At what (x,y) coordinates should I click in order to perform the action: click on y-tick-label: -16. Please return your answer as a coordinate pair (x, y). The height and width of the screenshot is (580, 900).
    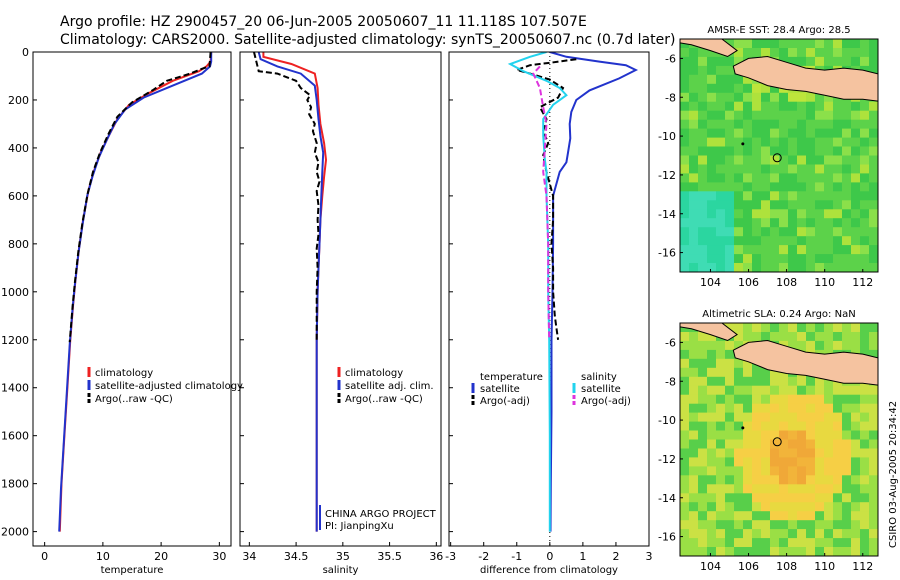
    Looking at the image, I should click on (667, 253).